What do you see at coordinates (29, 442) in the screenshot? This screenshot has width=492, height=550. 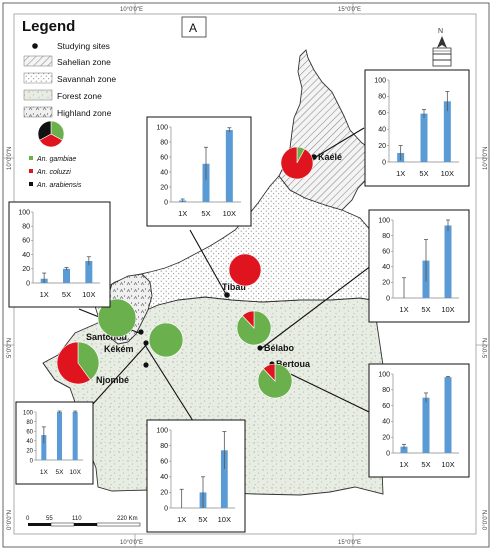 I see `y-tick-label-njombé-40: 40` at bounding box center [29, 442].